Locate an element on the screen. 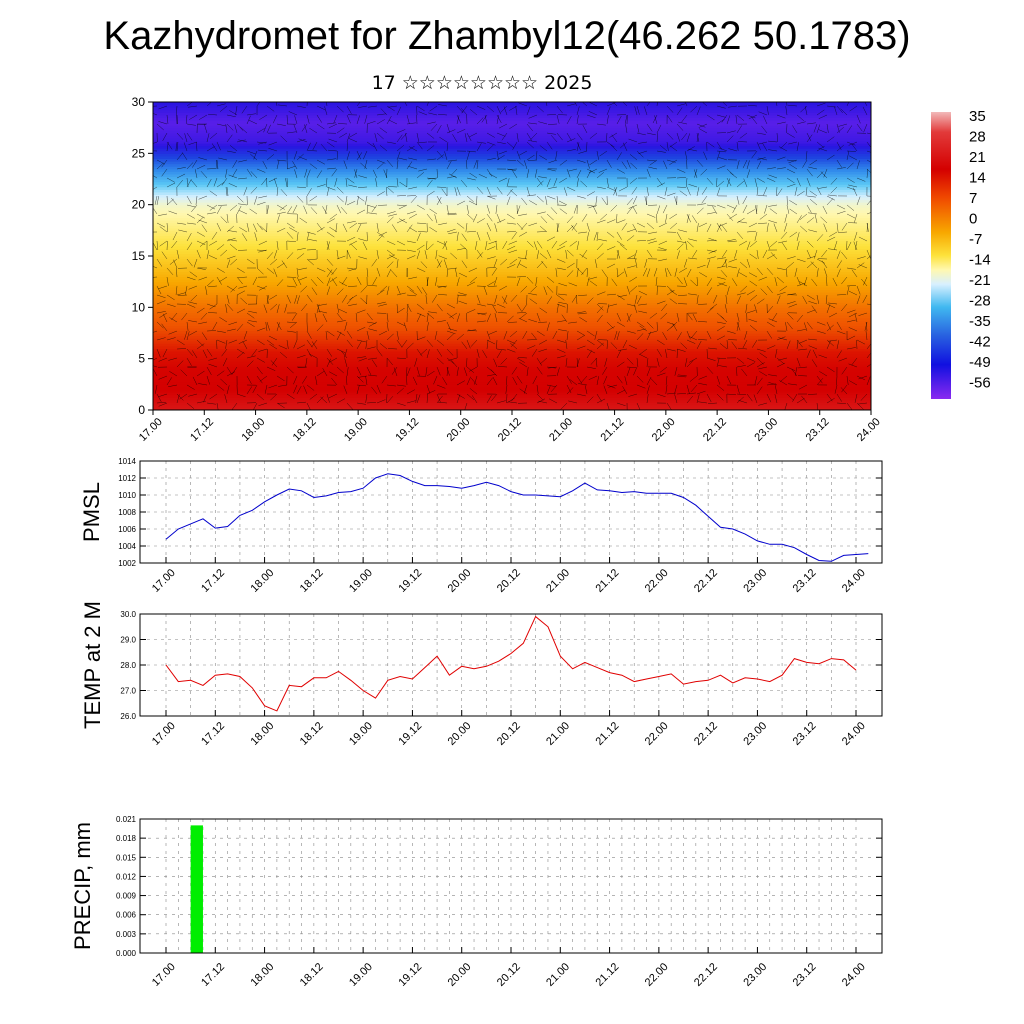 The height and width of the screenshot is (1024, 1024). x-tick-label: 18.00 is located at coordinates (262, 581).